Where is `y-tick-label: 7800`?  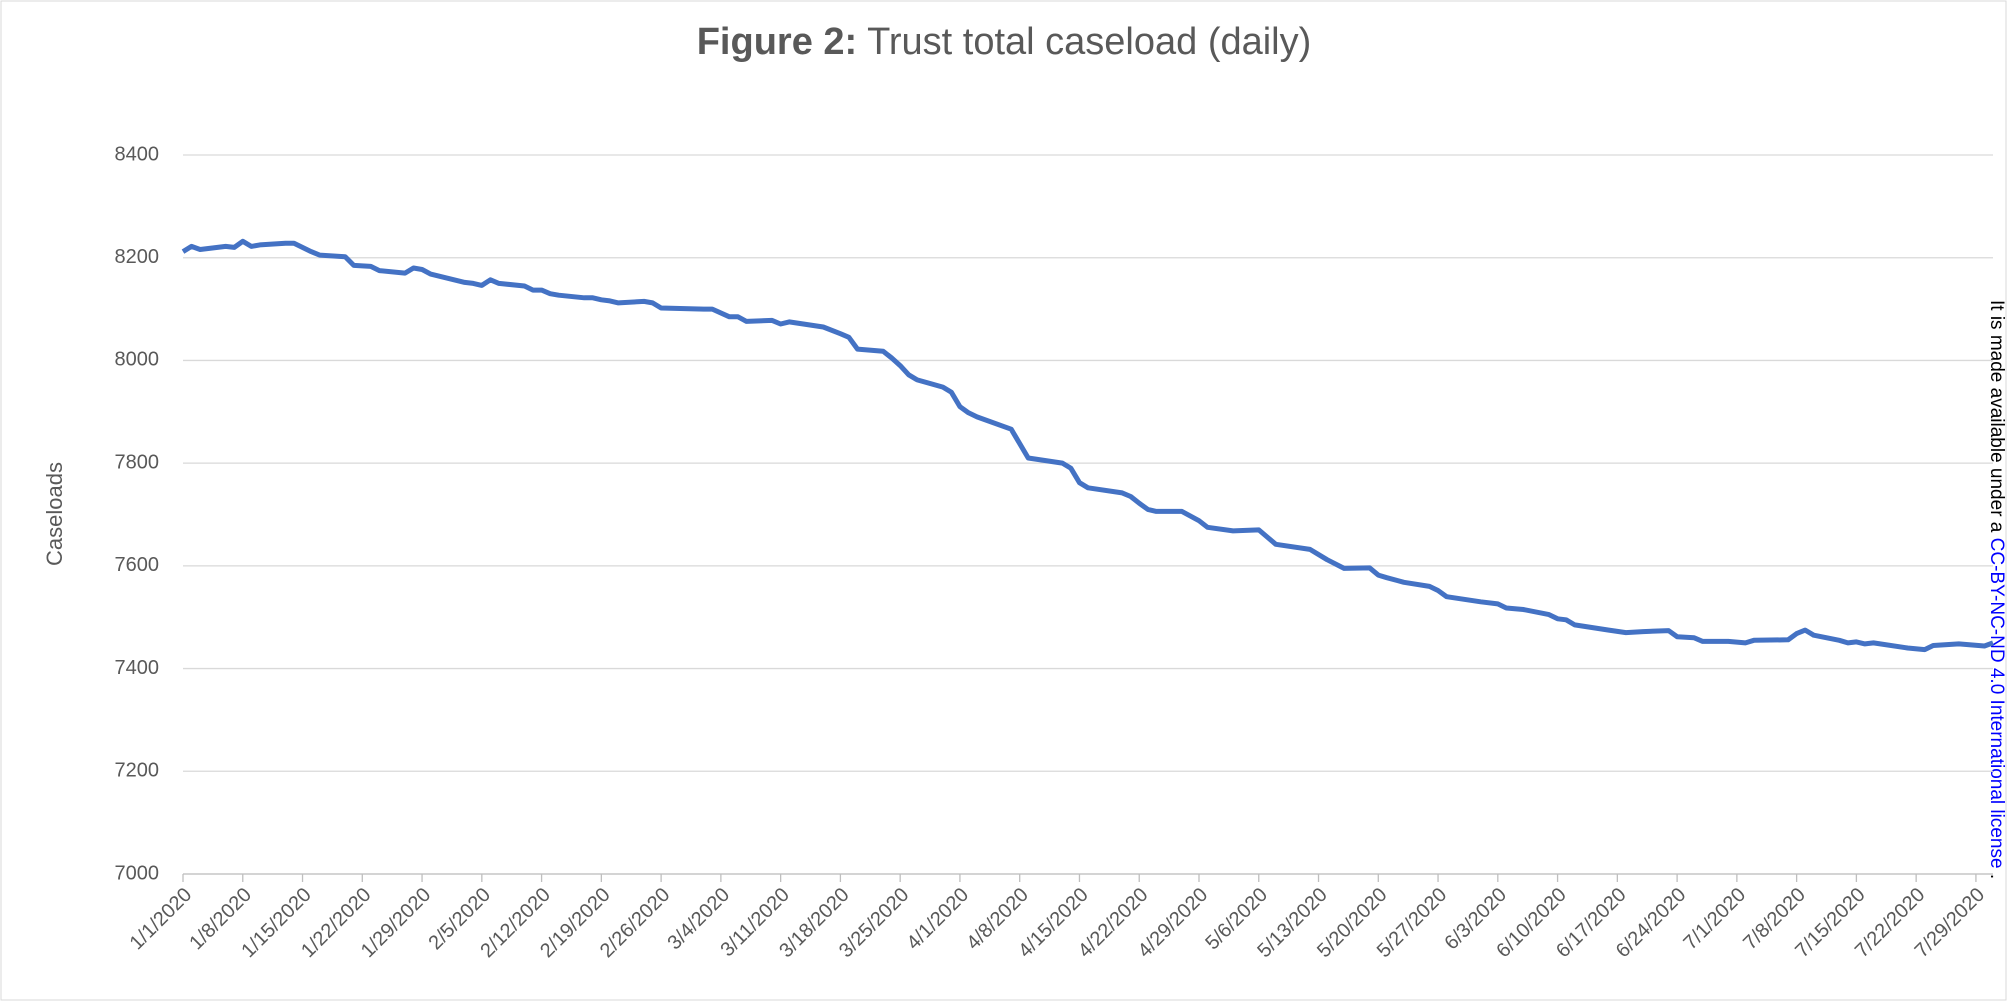 y-tick-label: 7800 is located at coordinates (137, 462).